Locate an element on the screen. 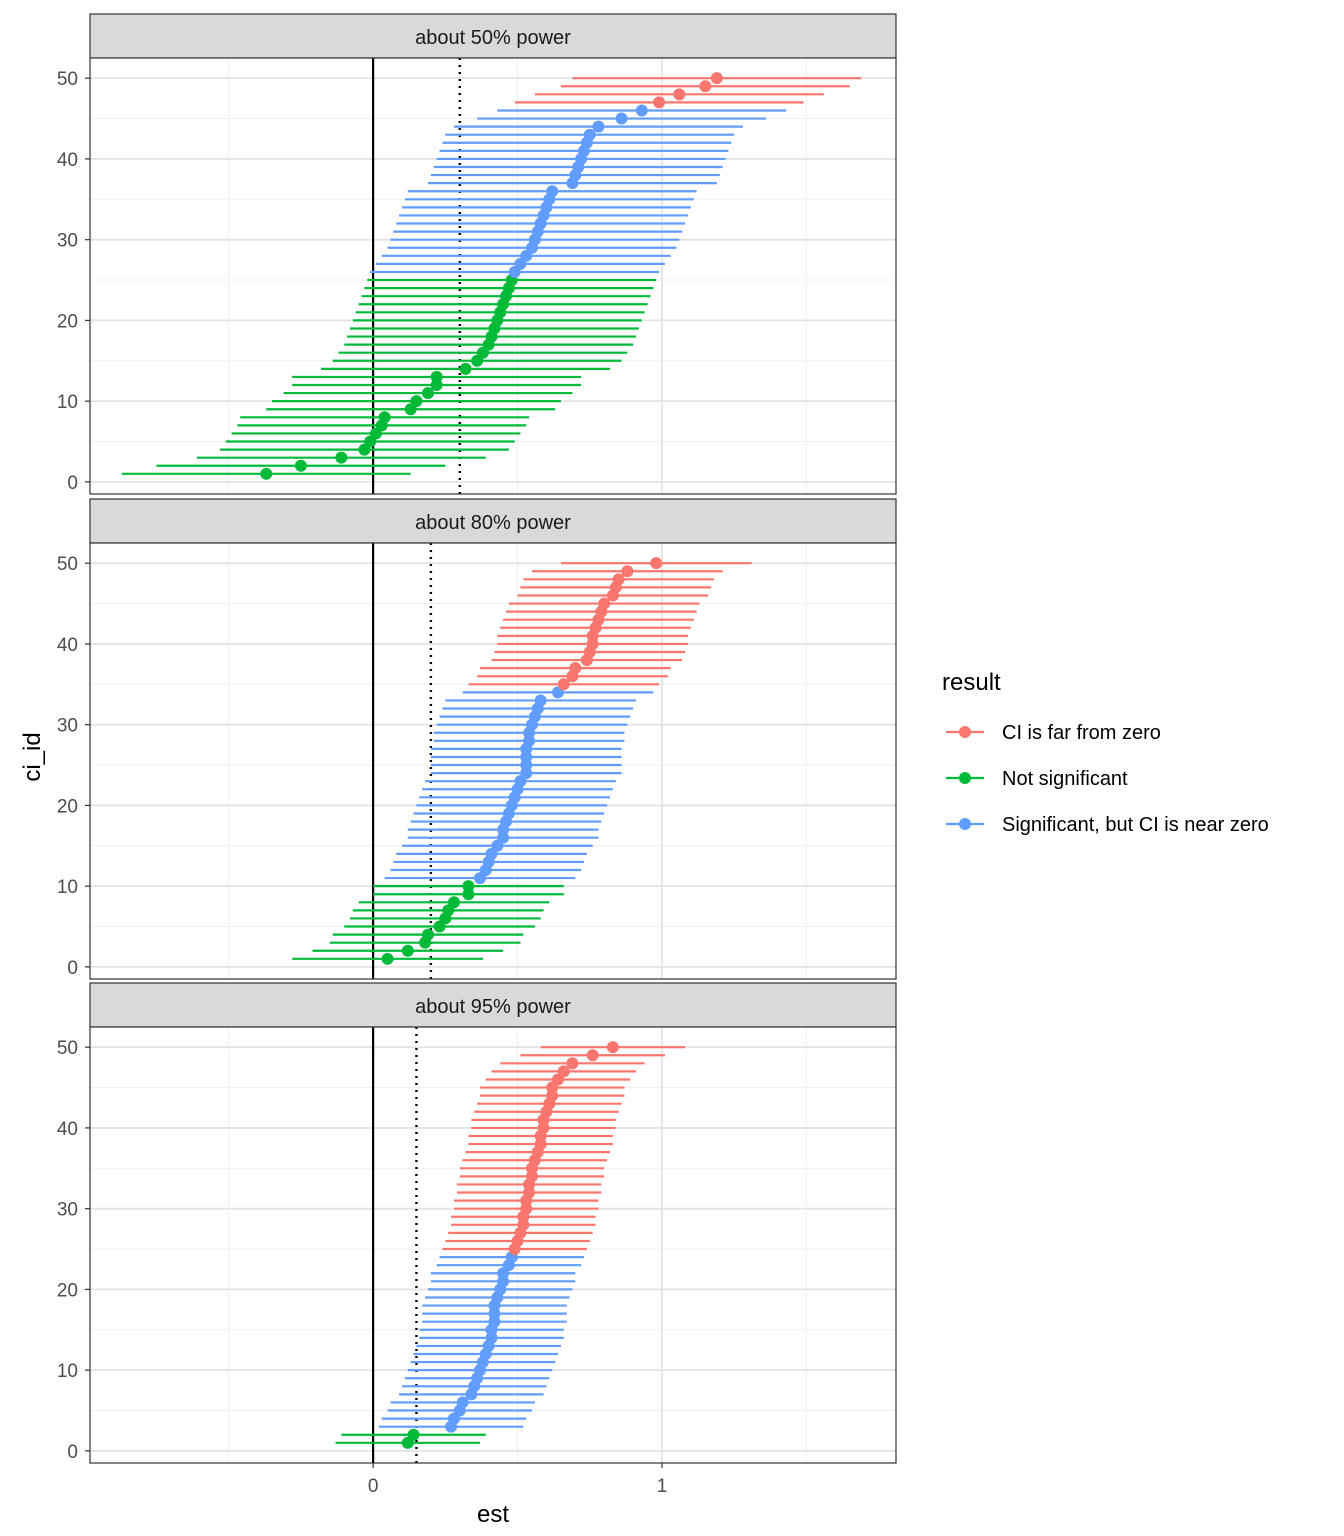 This screenshot has width=1344, height=1536. panel-title: about 95% power is located at coordinates (493, 1007).